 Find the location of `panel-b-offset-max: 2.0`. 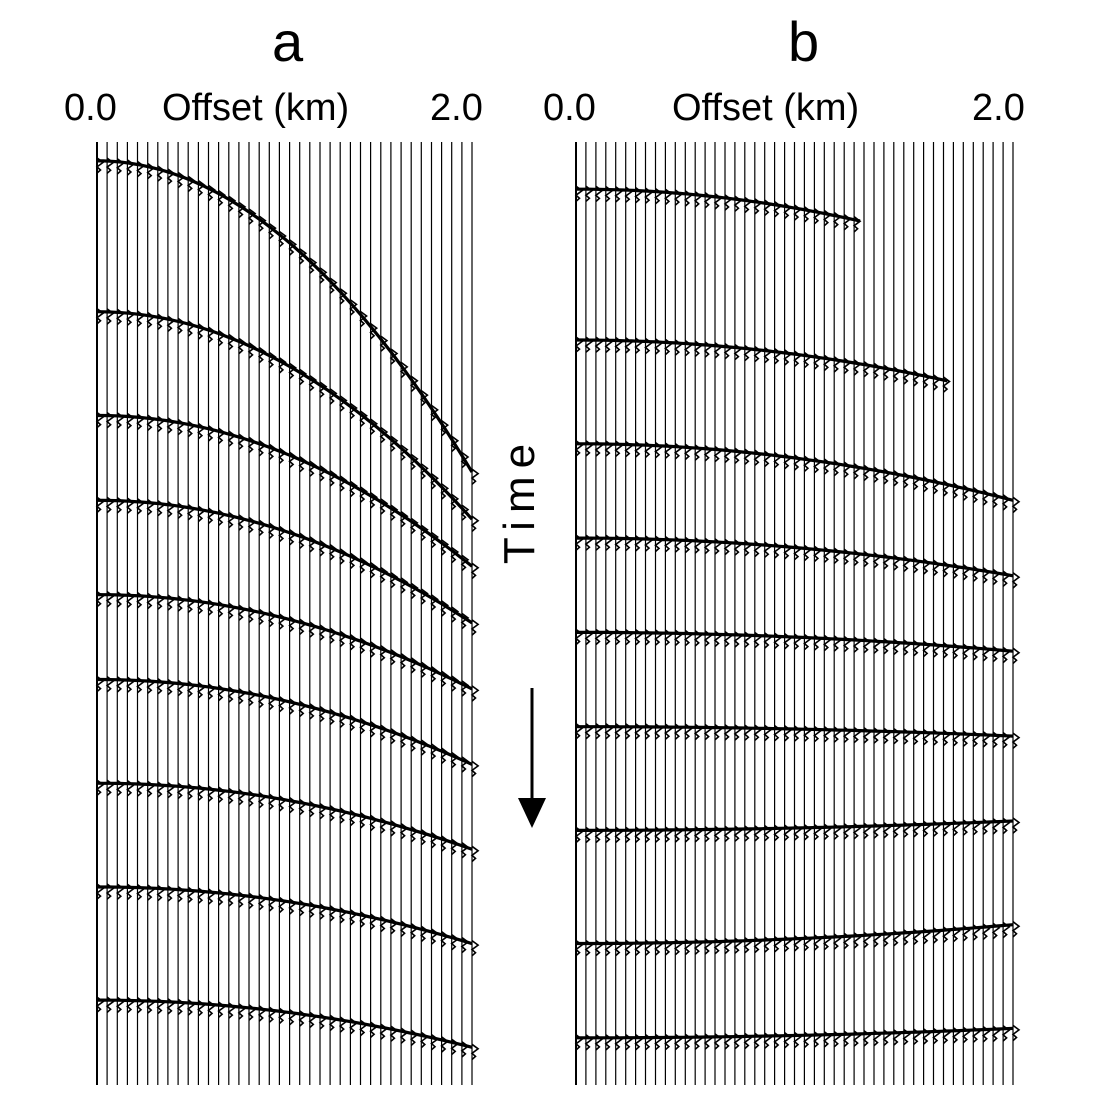

panel-b-offset-max: 2.0 is located at coordinates (998, 108).